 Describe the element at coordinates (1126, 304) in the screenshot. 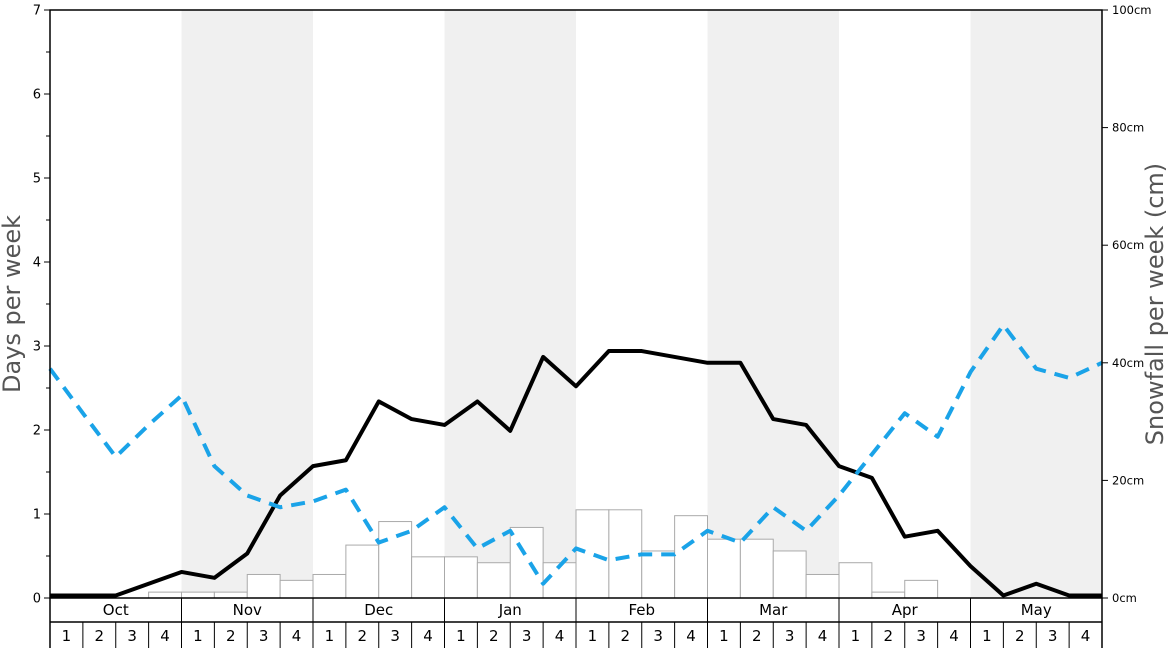

I see `right-y-axis: 0cm 20cm 40cm 60cm 80cm 100cm` at that location.